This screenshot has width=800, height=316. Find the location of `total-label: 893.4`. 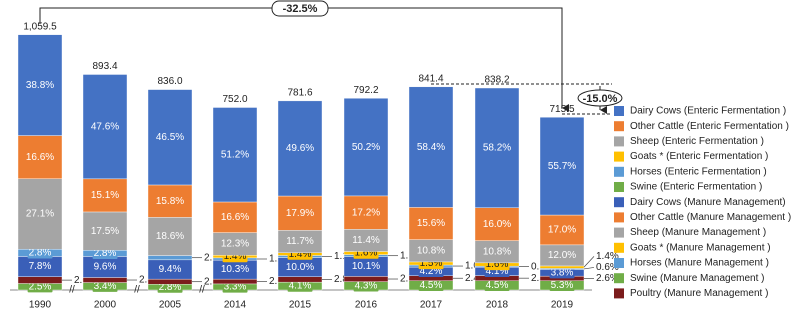

total-label: 893.4 is located at coordinates (104, 66).